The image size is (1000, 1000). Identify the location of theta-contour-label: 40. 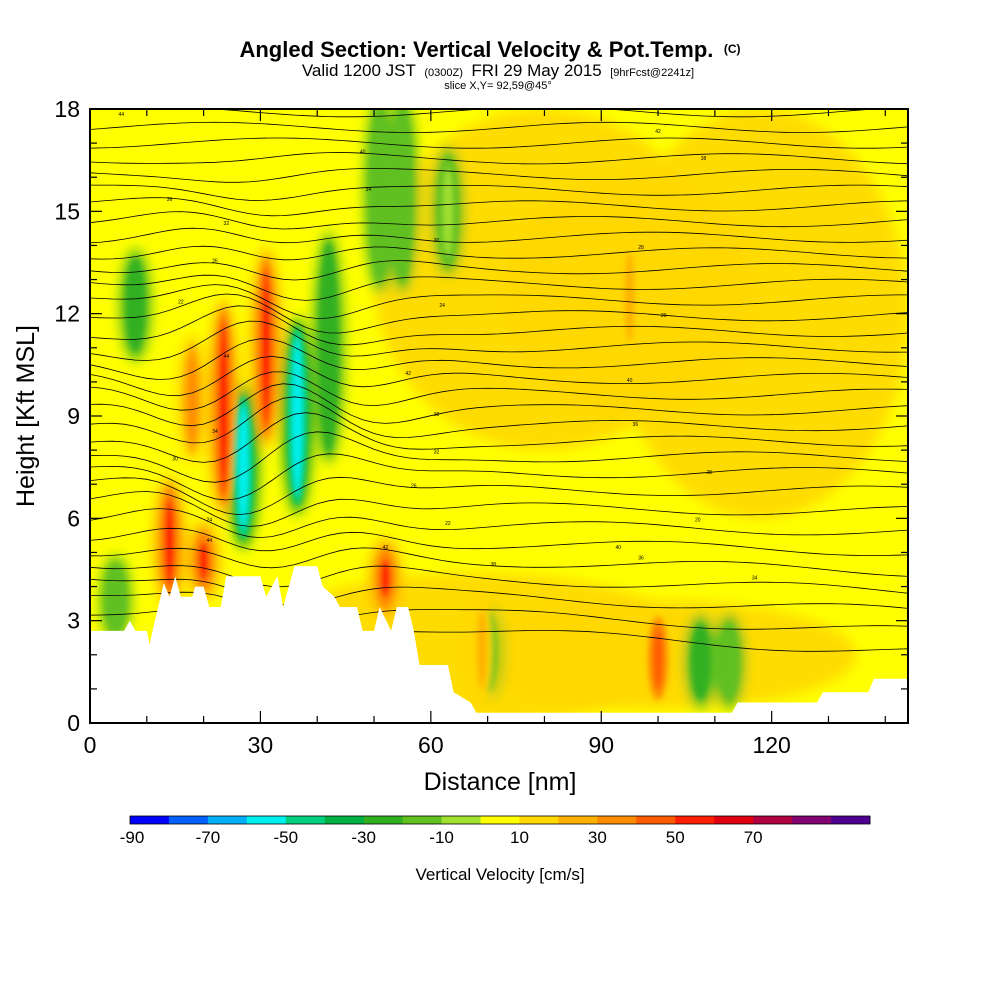
(630, 381).